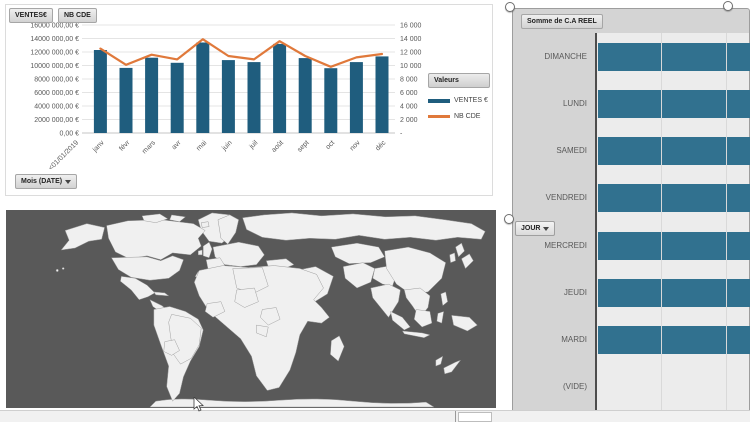  What do you see at coordinates (215, 309) in the screenshot?
I see `map-region-guinea` at bounding box center [215, 309].